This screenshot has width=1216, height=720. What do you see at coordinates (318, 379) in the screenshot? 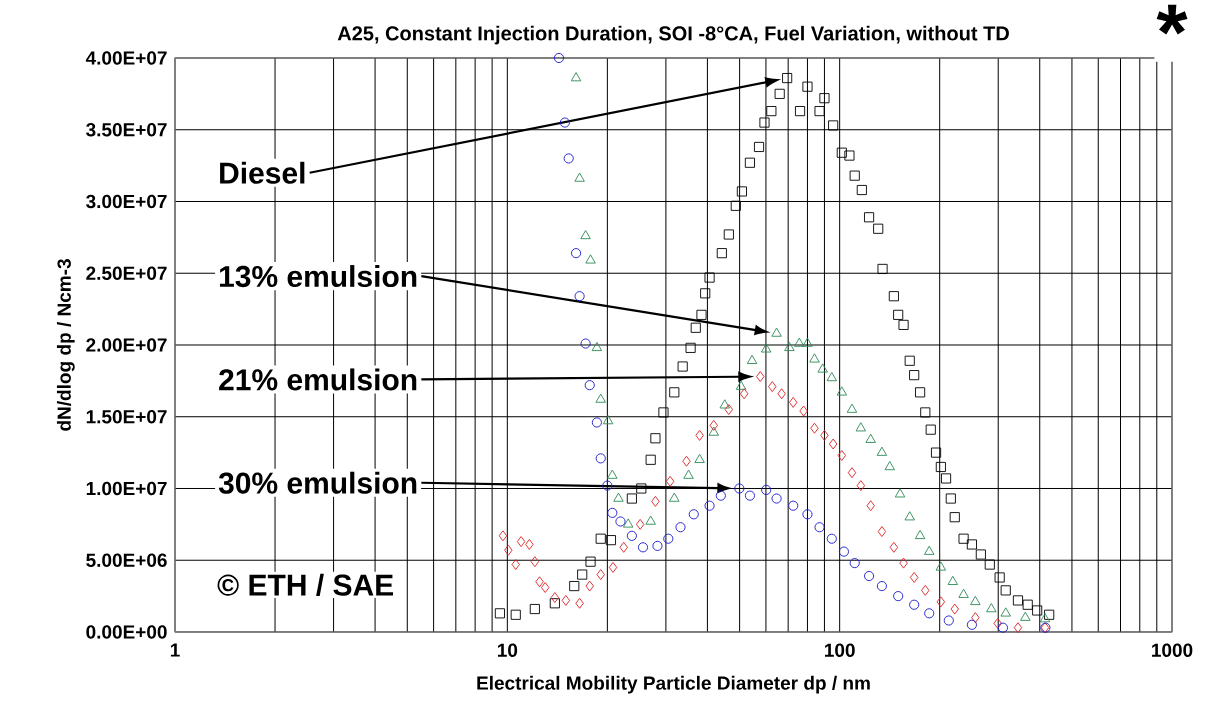
I see `annotation: 21% emulsion` at bounding box center [318, 379].